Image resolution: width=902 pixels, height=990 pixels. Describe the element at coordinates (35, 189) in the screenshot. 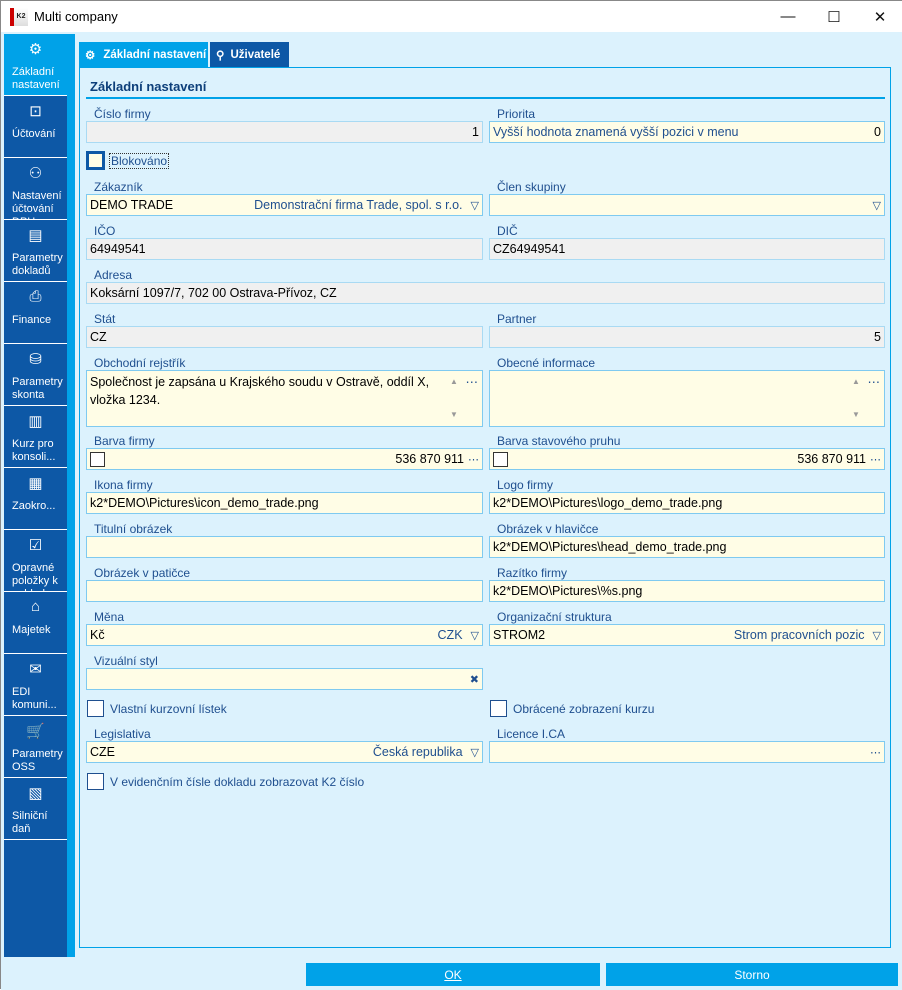

I see `sidebar-item: ⚇ Nastavení účtování DPH` at that location.